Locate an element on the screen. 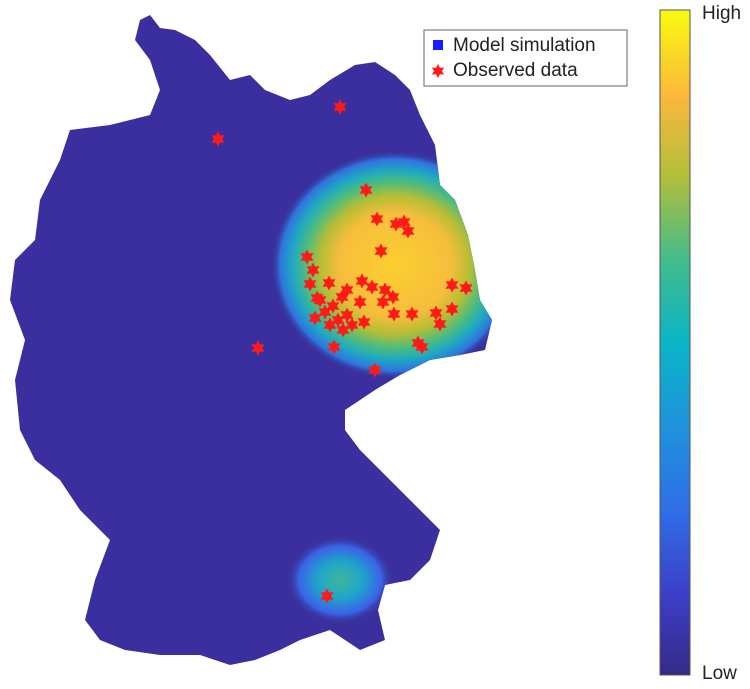 The width and height of the screenshot is (750, 689). legend is located at coordinates (525, 58).